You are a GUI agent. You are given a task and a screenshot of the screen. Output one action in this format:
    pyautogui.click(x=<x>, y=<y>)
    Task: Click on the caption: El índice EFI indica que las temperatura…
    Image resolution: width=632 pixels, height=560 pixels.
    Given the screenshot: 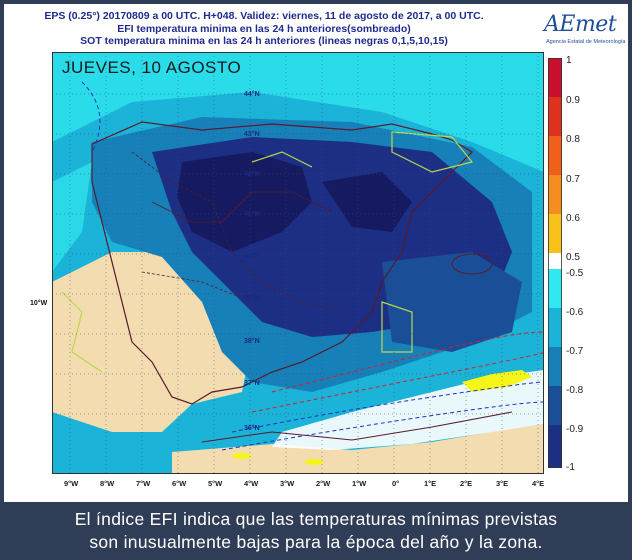 What is the action you would take?
    pyautogui.click(x=316, y=531)
    